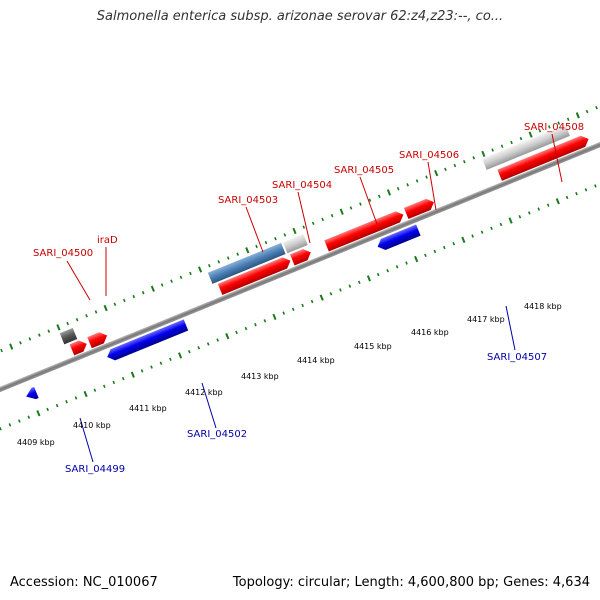  Describe the element at coordinates (429, 155) in the screenshot. I see `gene-label-sari-04506: SARI_04506` at that location.